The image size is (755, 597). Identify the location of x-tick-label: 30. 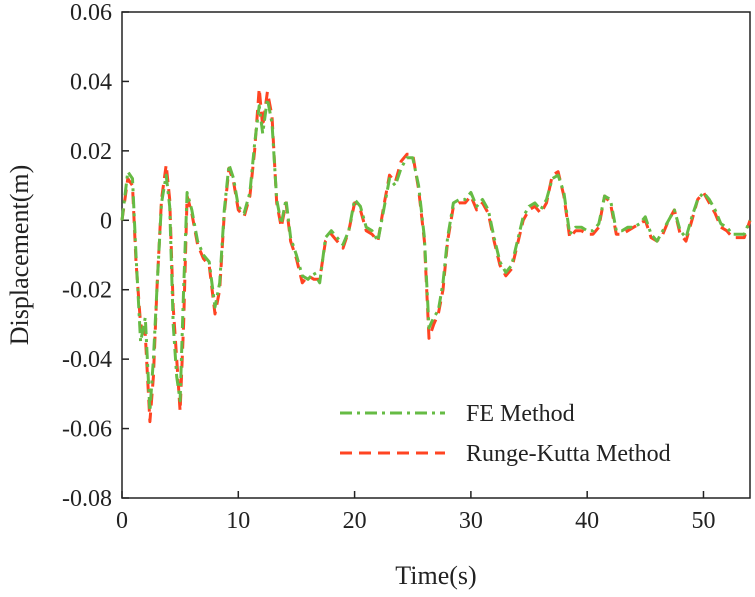
(471, 521).